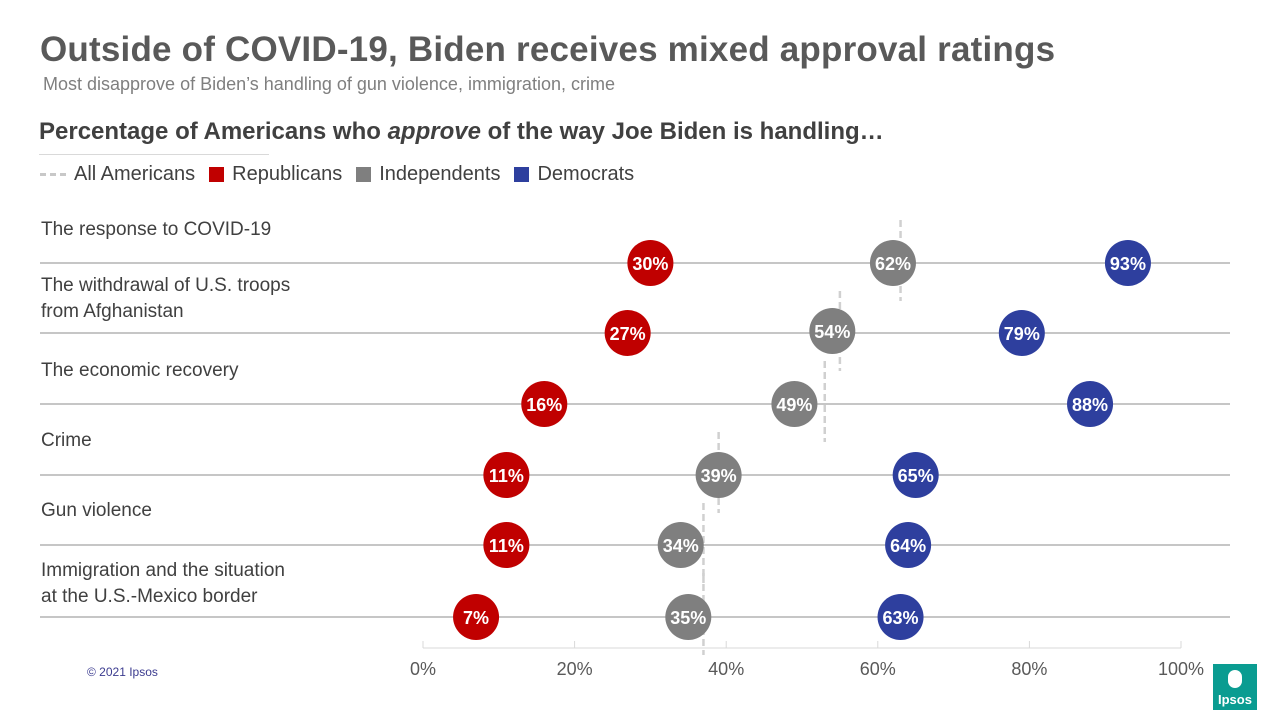 The height and width of the screenshot is (720, 1280). What do you see at coordinates (878, 669) in the screenshot?
I see `x-tick-label-3: 60%` at bounding box center [878, 669].